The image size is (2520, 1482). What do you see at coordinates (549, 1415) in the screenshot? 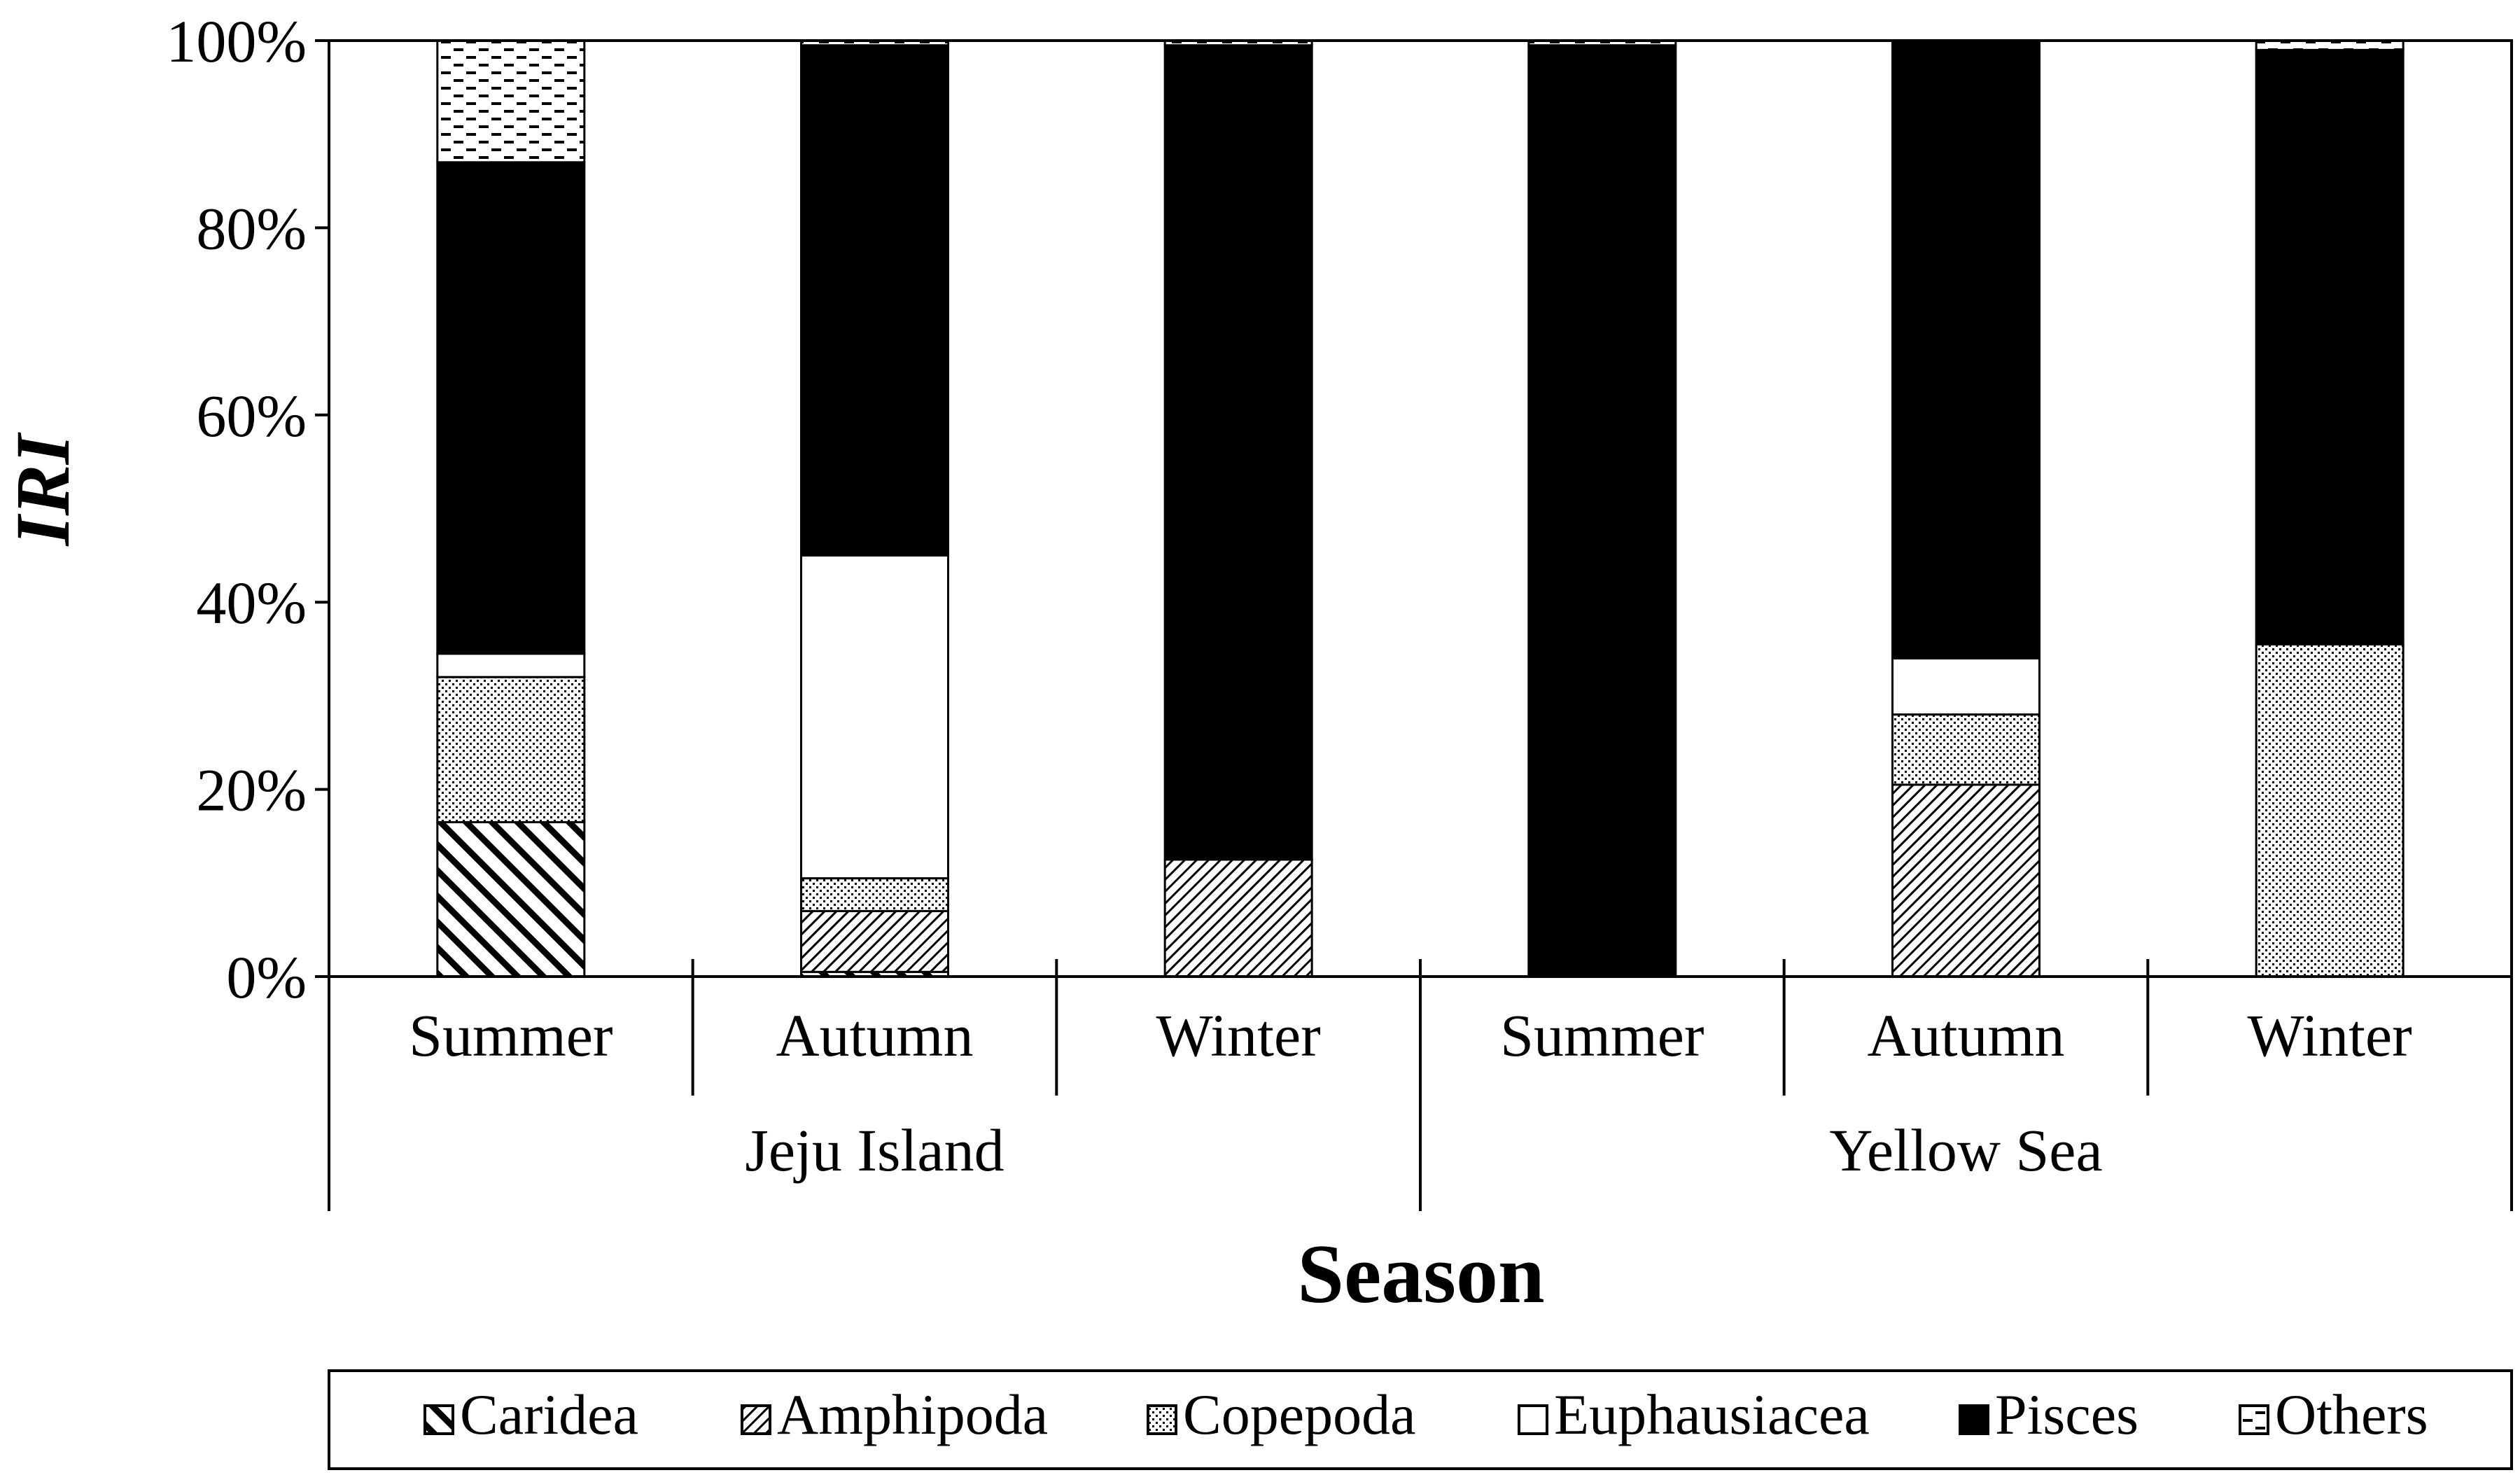
I see `legend-label-caridea: Caridea` at bounding box center [549, 1415].